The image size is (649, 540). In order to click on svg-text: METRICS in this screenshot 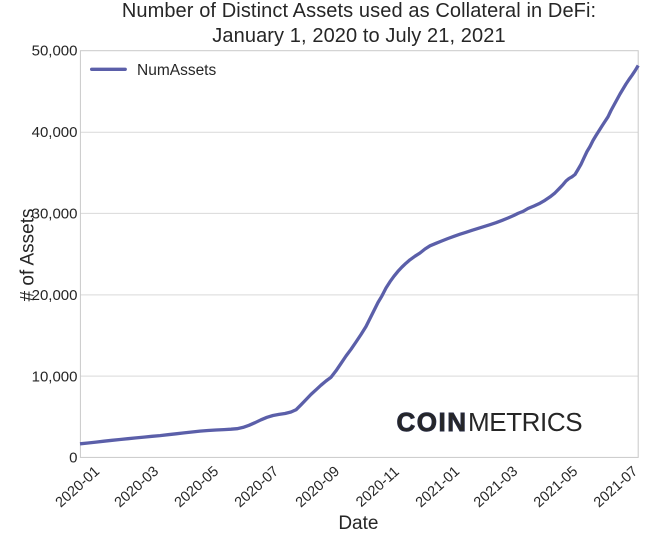, I will do `click(525, 422)`.